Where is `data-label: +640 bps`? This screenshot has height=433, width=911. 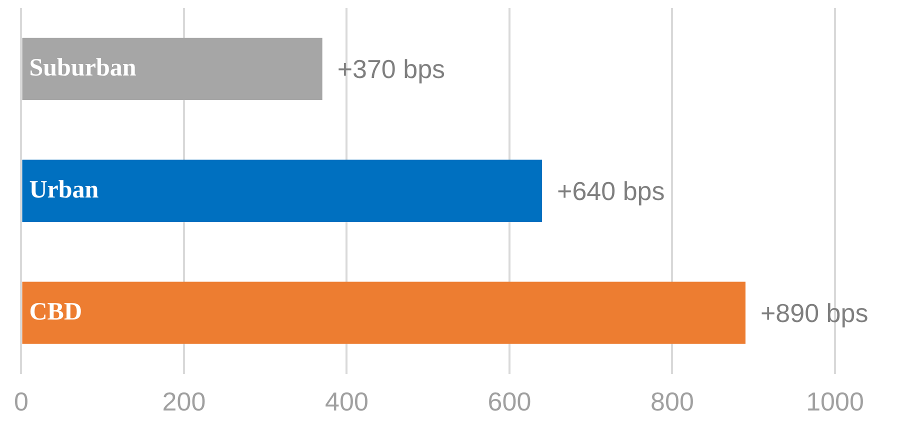
data-label: +640 bps is located at coordinates (611, 191).